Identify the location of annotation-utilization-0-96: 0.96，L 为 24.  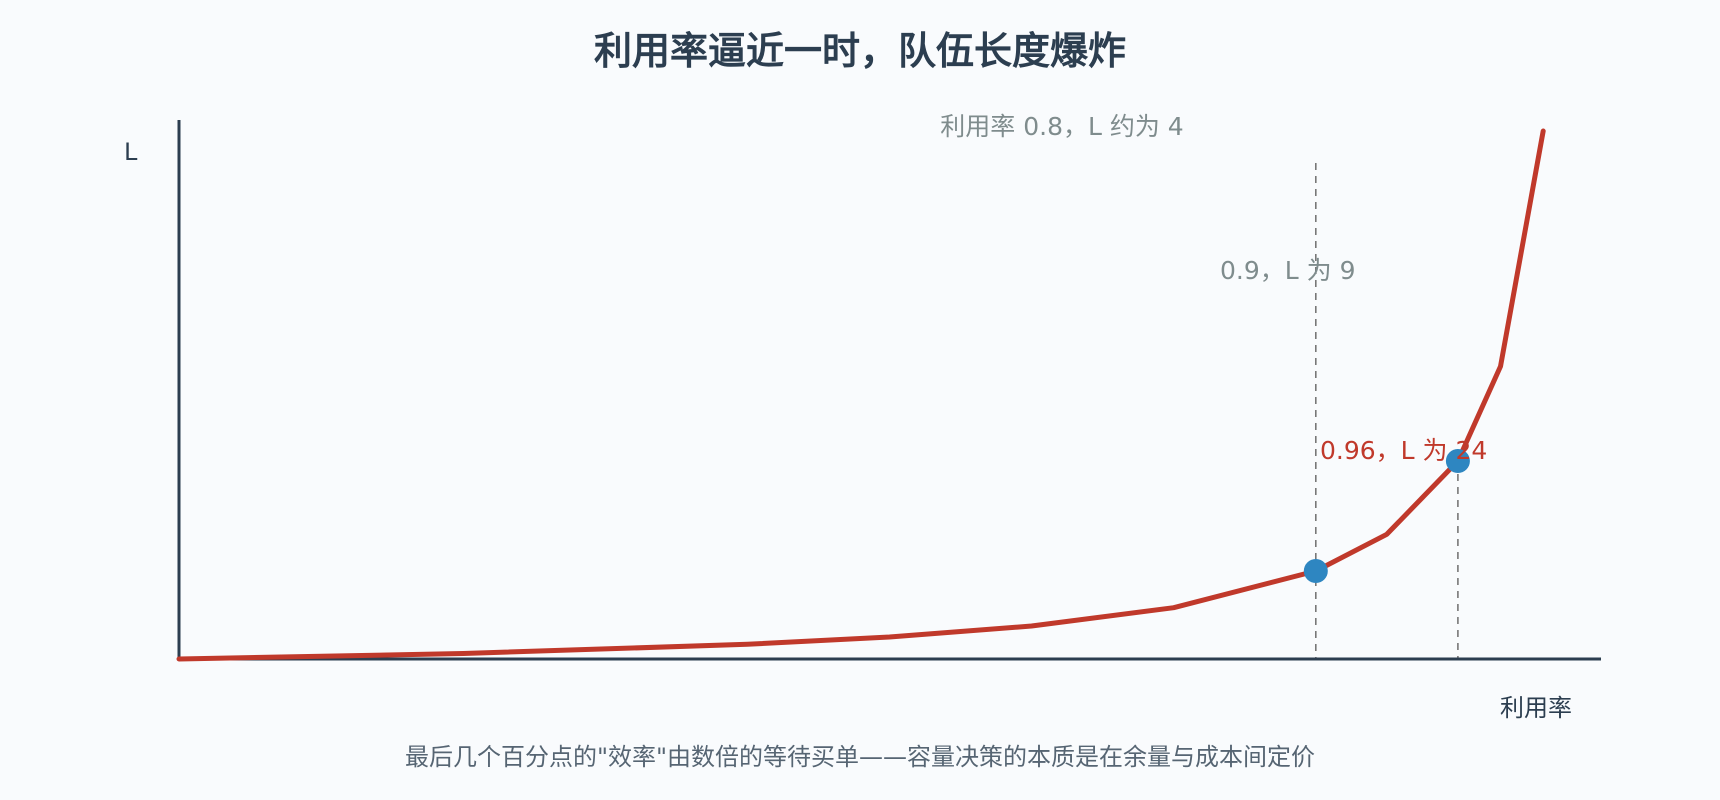
(1403, 450).